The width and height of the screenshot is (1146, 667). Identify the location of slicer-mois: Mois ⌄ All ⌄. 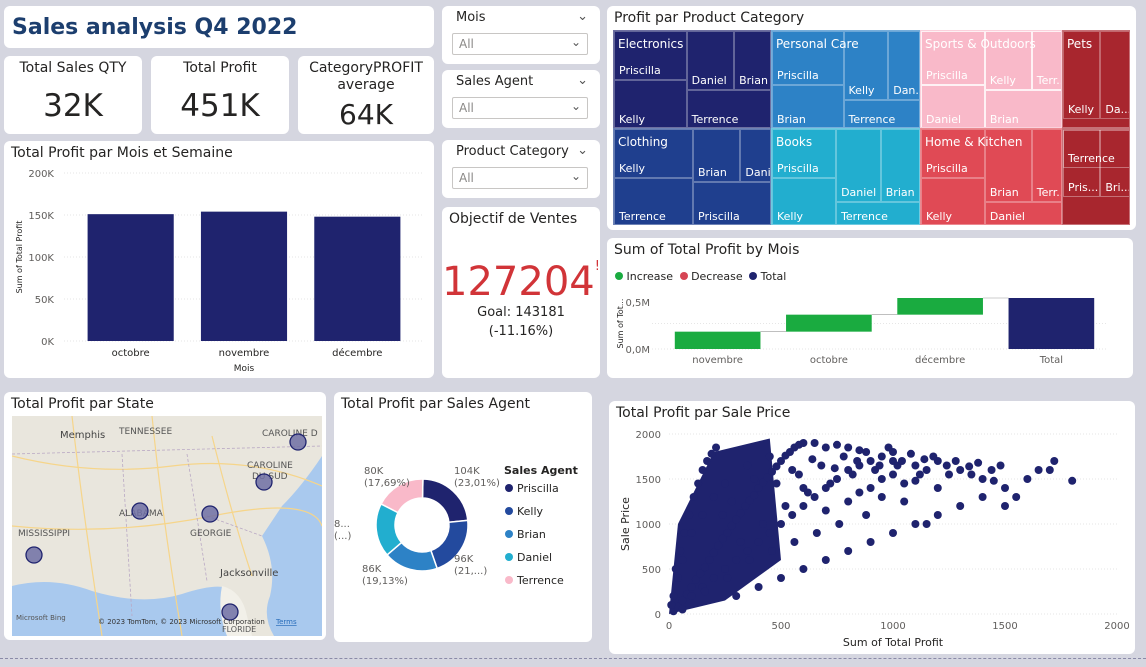
(521, 35).